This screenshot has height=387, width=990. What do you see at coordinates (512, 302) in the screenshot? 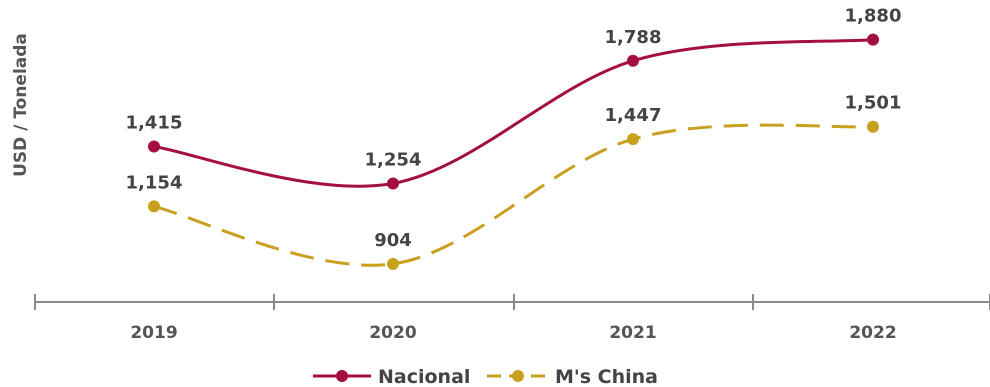
I see `x-axis-ticks` at bounding box center [512, 302].